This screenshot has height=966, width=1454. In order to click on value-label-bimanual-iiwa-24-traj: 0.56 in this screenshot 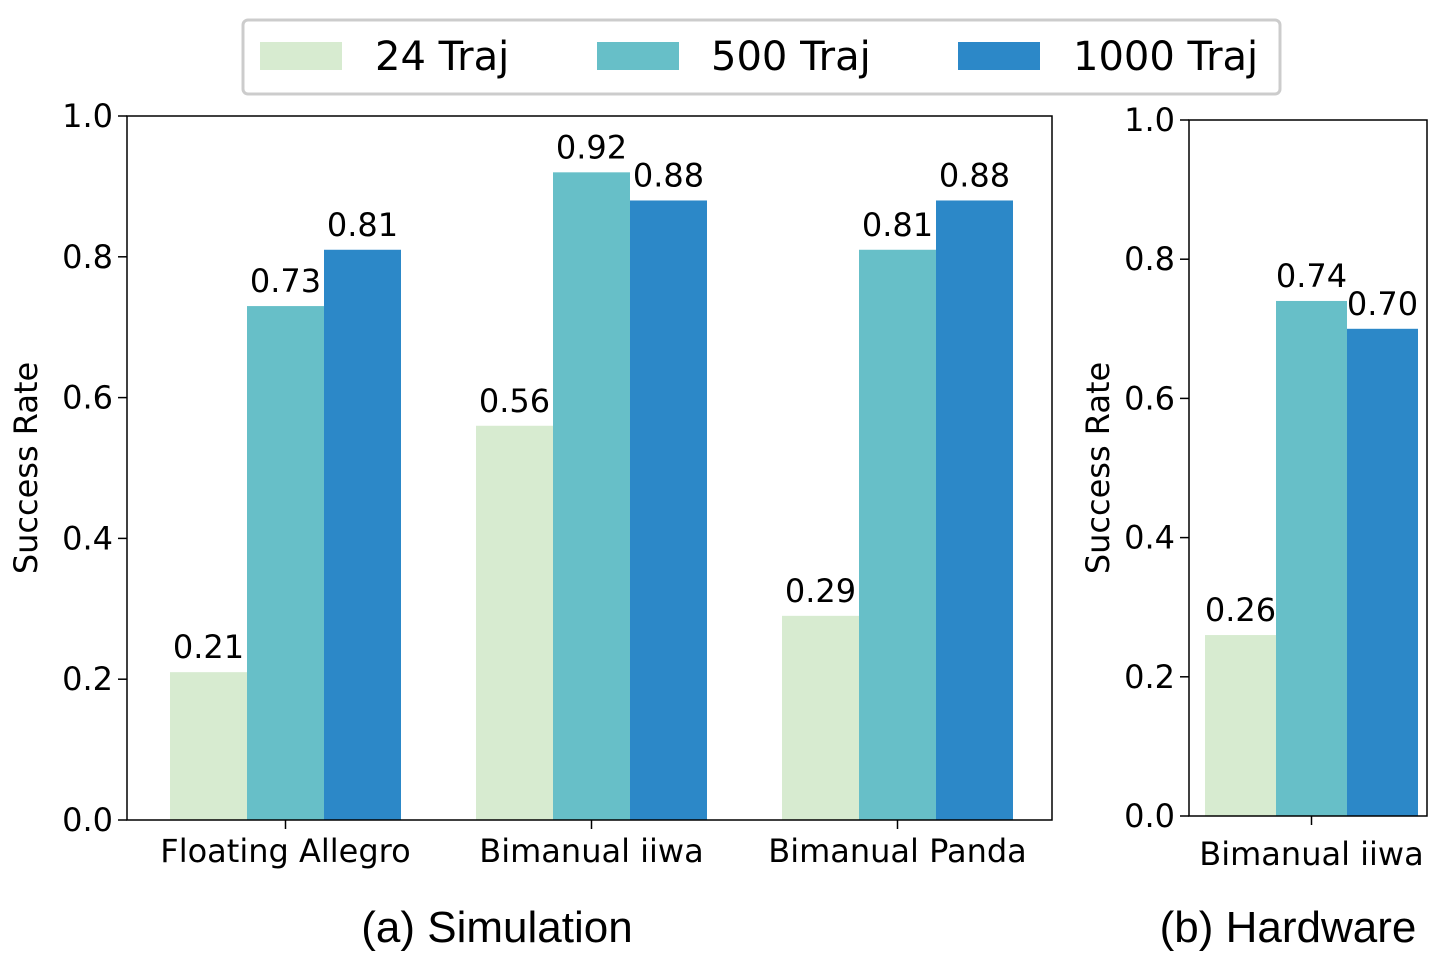, I will do `click(514, 401)`.